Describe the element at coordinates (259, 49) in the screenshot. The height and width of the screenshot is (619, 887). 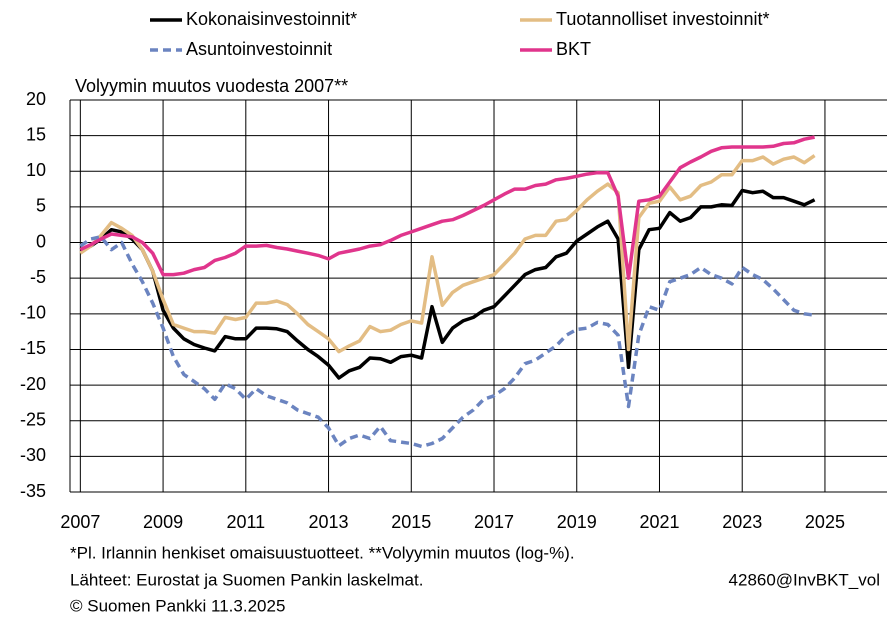
I see `legend-label: Asuntoinvestoinnit` at that location.